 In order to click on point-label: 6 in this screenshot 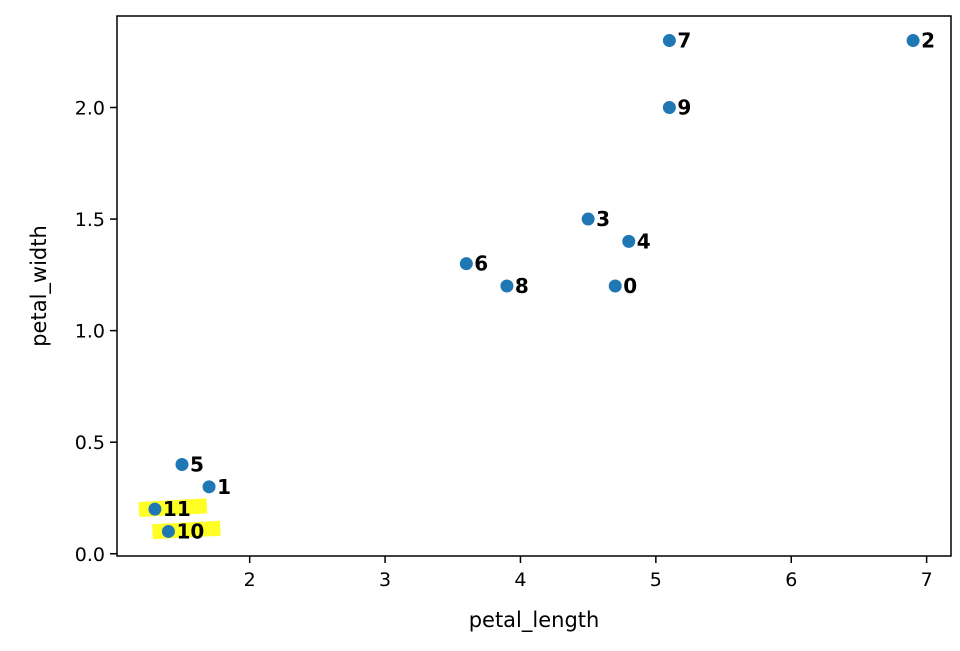, I will do `click(481, 264)`.